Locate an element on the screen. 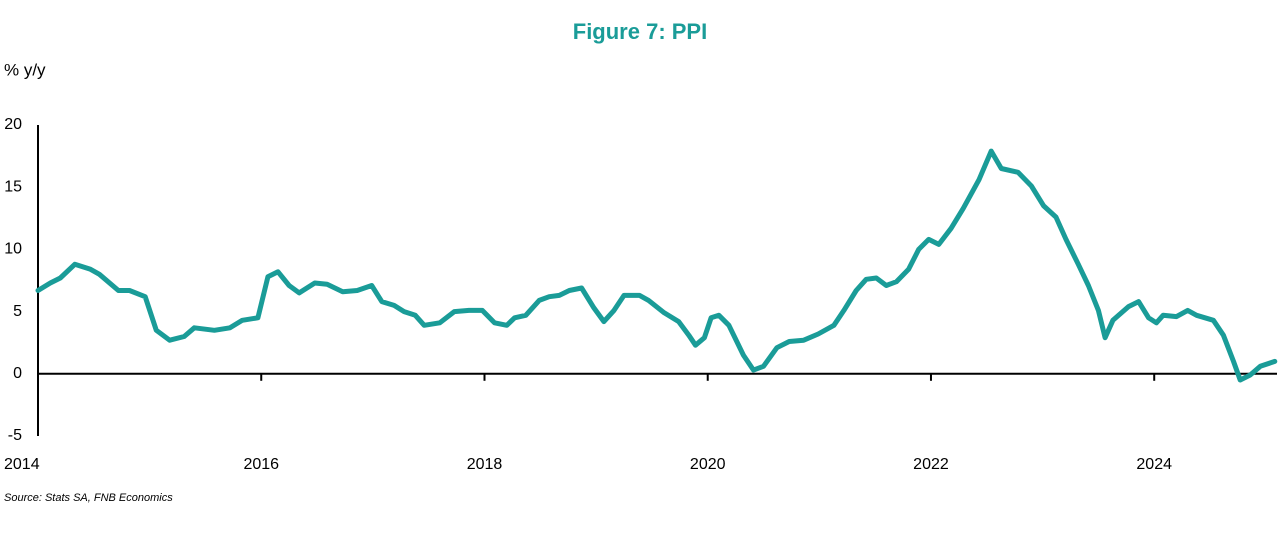  y-tick-label: 20 is located at coordinates (13, 124).